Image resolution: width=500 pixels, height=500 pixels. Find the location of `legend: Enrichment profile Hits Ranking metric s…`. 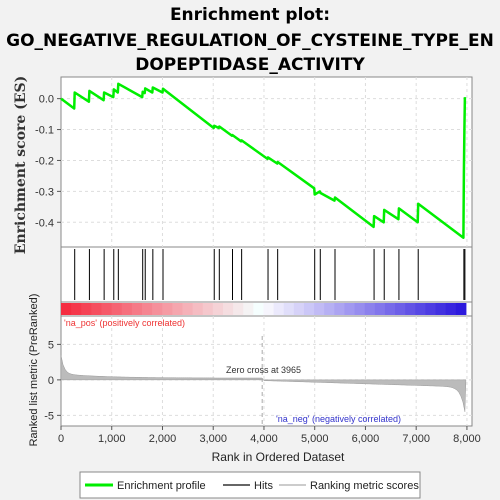

legend: Enrichment profile Hits Ranking metric s… is located at coordinates (250, 485).